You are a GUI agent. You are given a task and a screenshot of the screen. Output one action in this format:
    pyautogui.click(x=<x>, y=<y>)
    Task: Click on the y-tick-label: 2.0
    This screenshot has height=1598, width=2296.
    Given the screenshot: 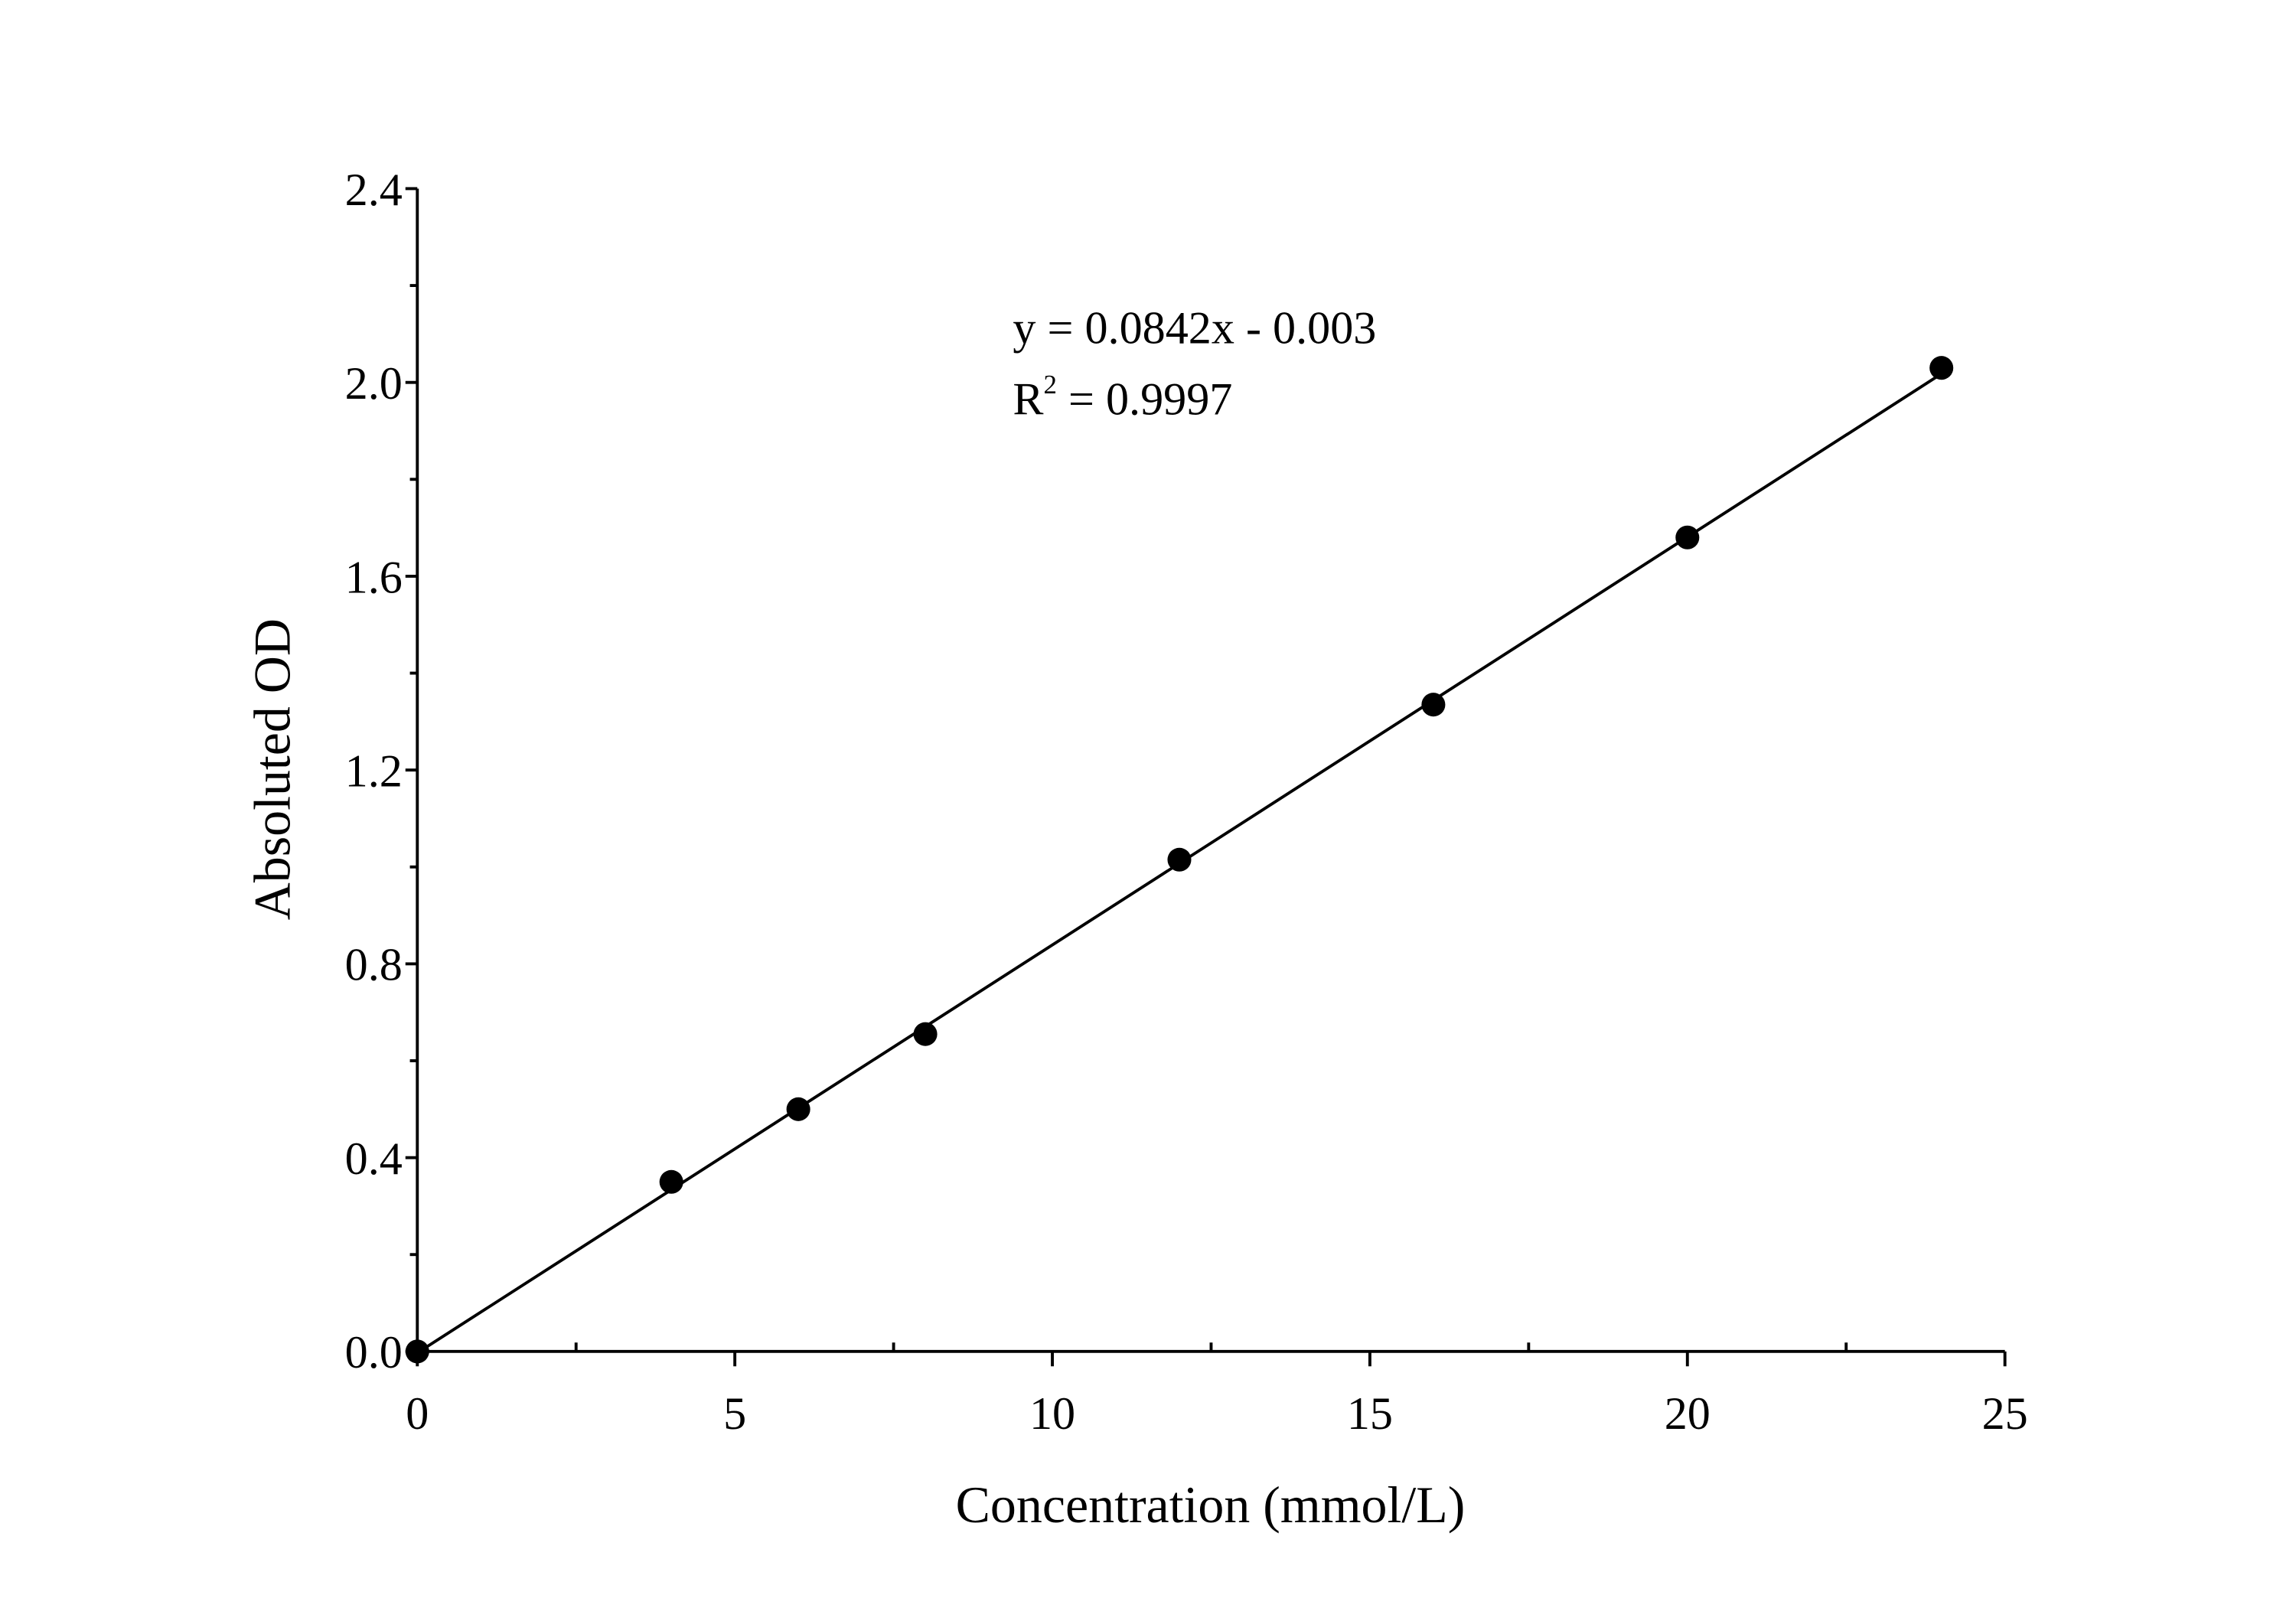 What is the action you would take?
    pyautogui.click(x=374, y=383)
    